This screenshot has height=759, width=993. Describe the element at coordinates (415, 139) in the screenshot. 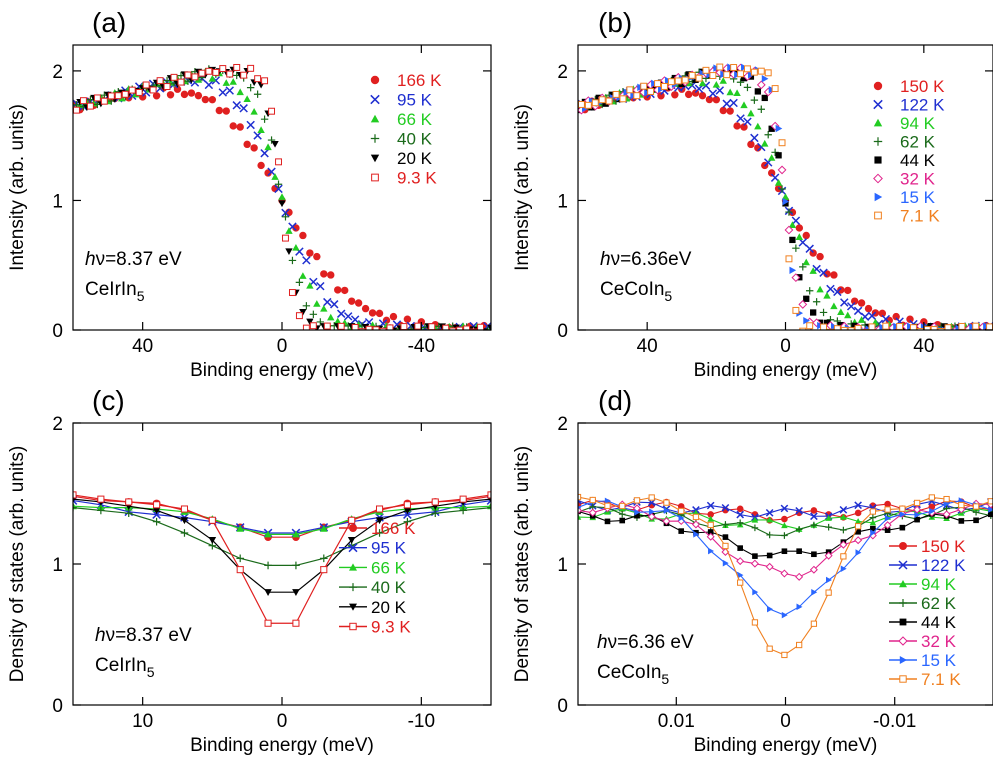

I see `legend-label: 40 K` at that location.